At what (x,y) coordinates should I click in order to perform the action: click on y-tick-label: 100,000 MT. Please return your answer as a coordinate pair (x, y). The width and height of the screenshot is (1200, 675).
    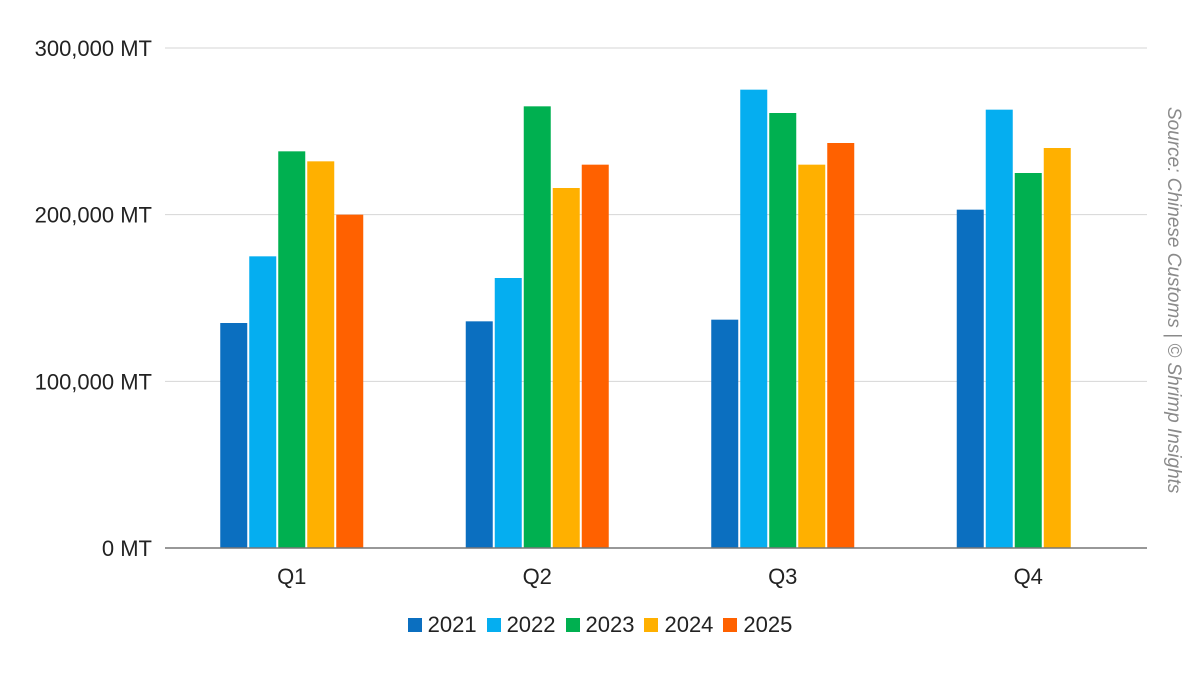
    Looking at the image, I should click on (93, 381).